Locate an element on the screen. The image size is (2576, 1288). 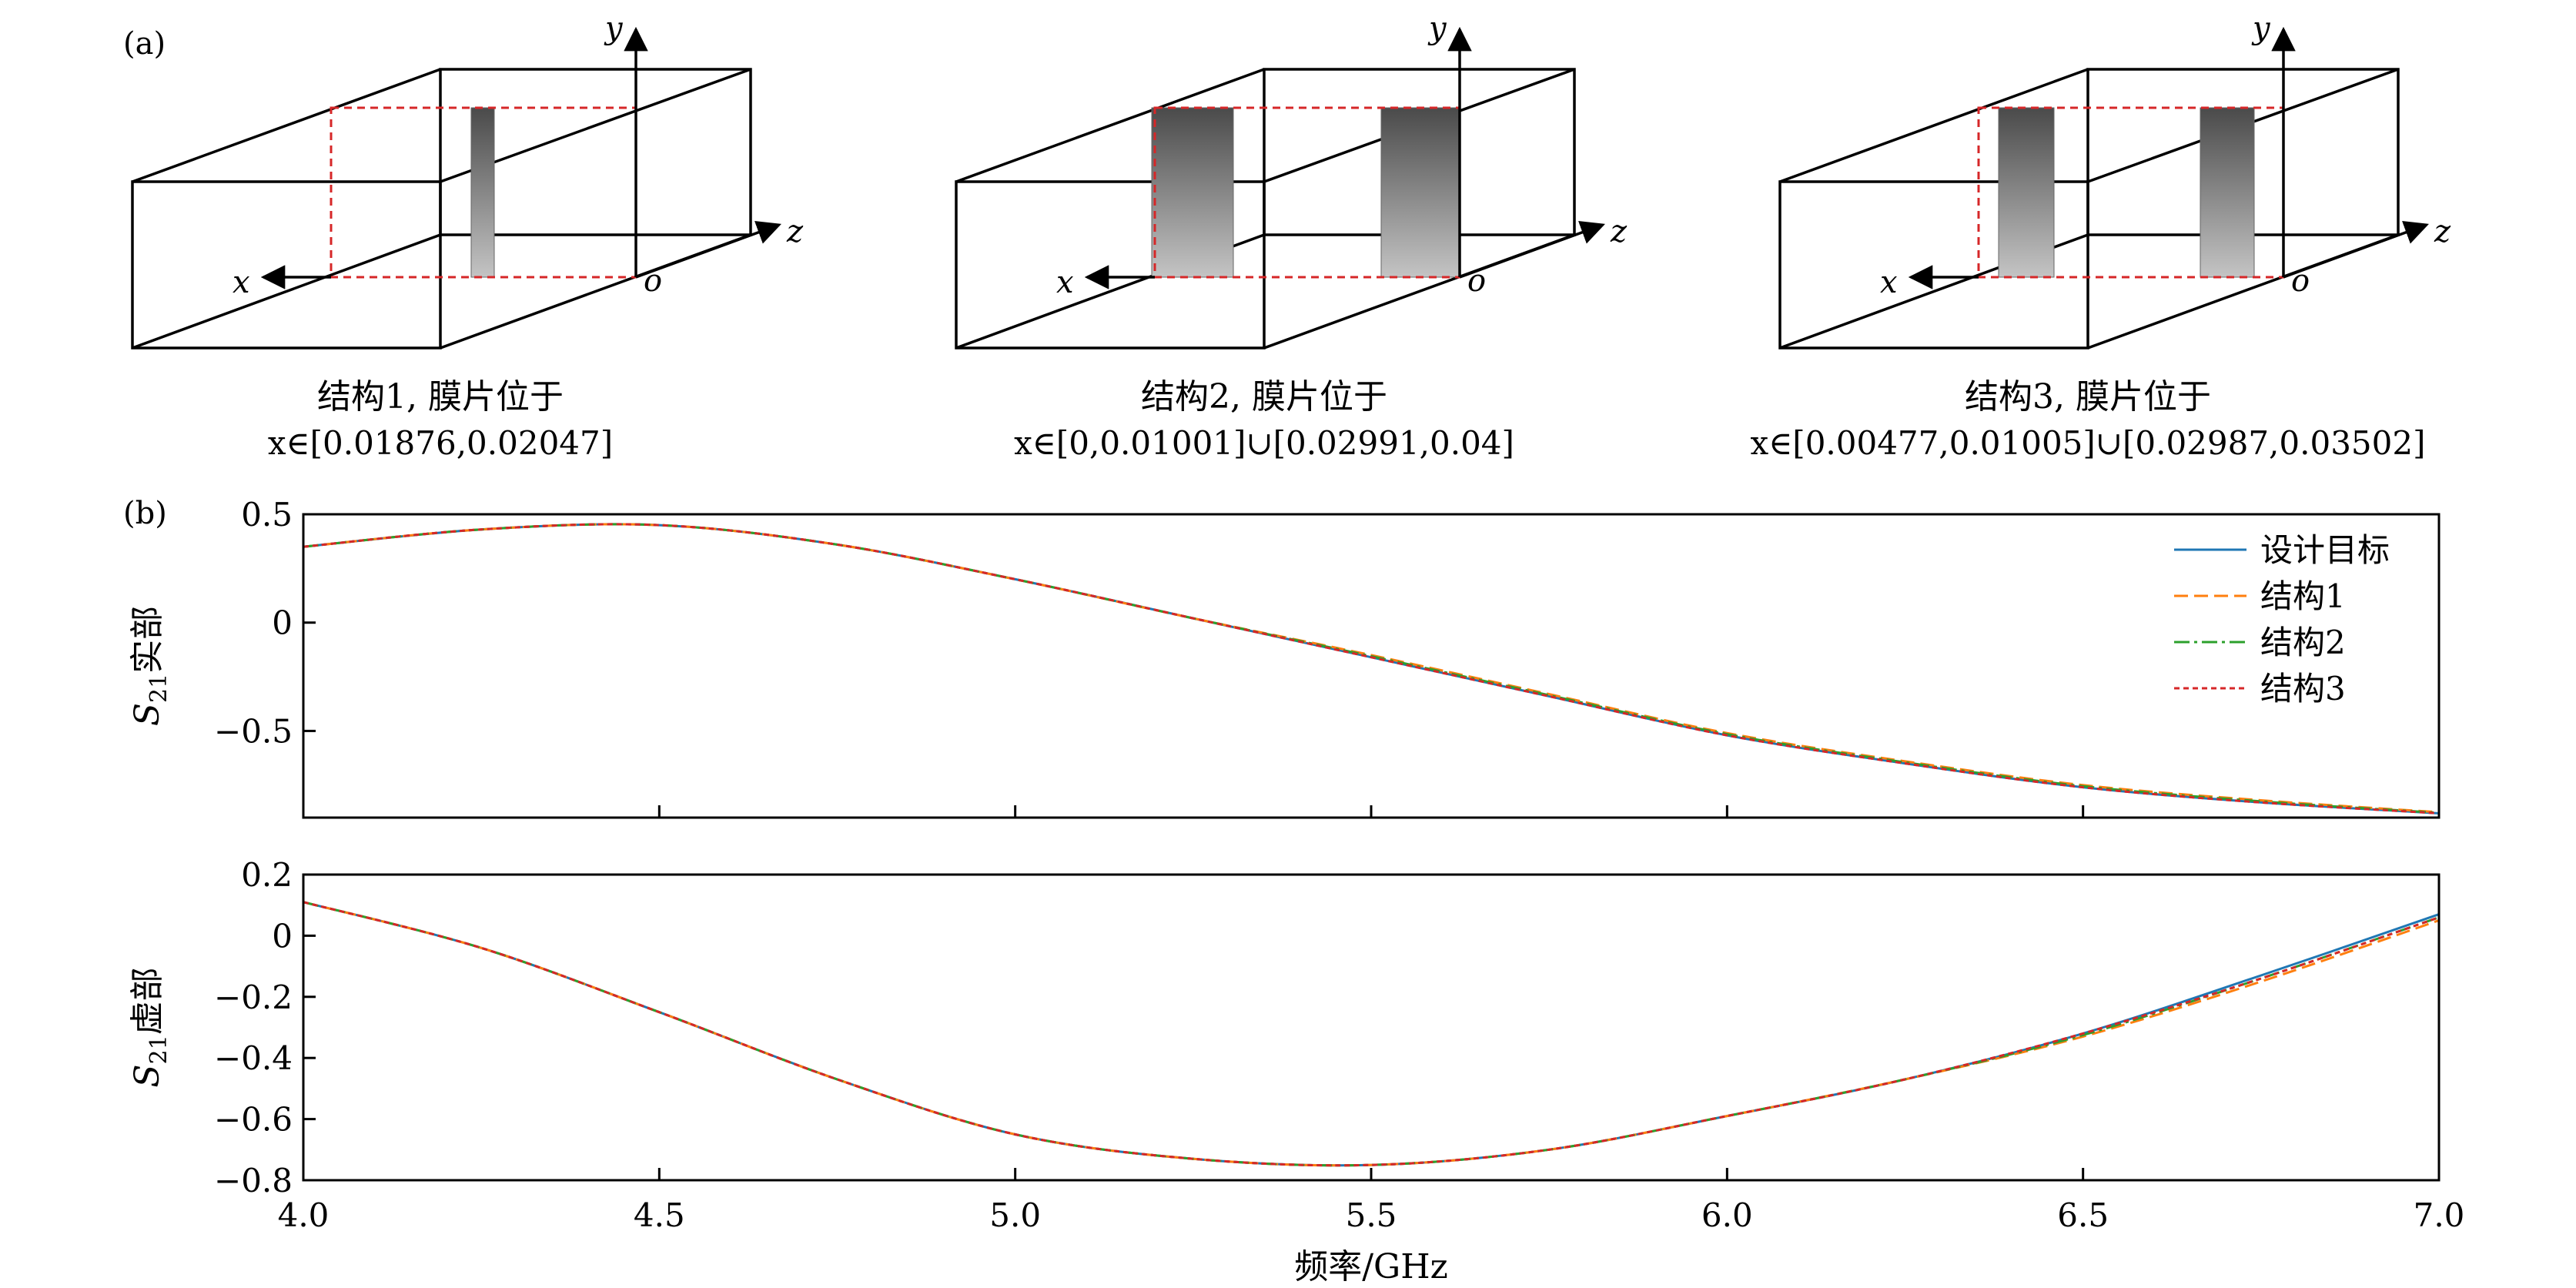
y-tick-label: −0.5 is located at coordinates (254, 731).